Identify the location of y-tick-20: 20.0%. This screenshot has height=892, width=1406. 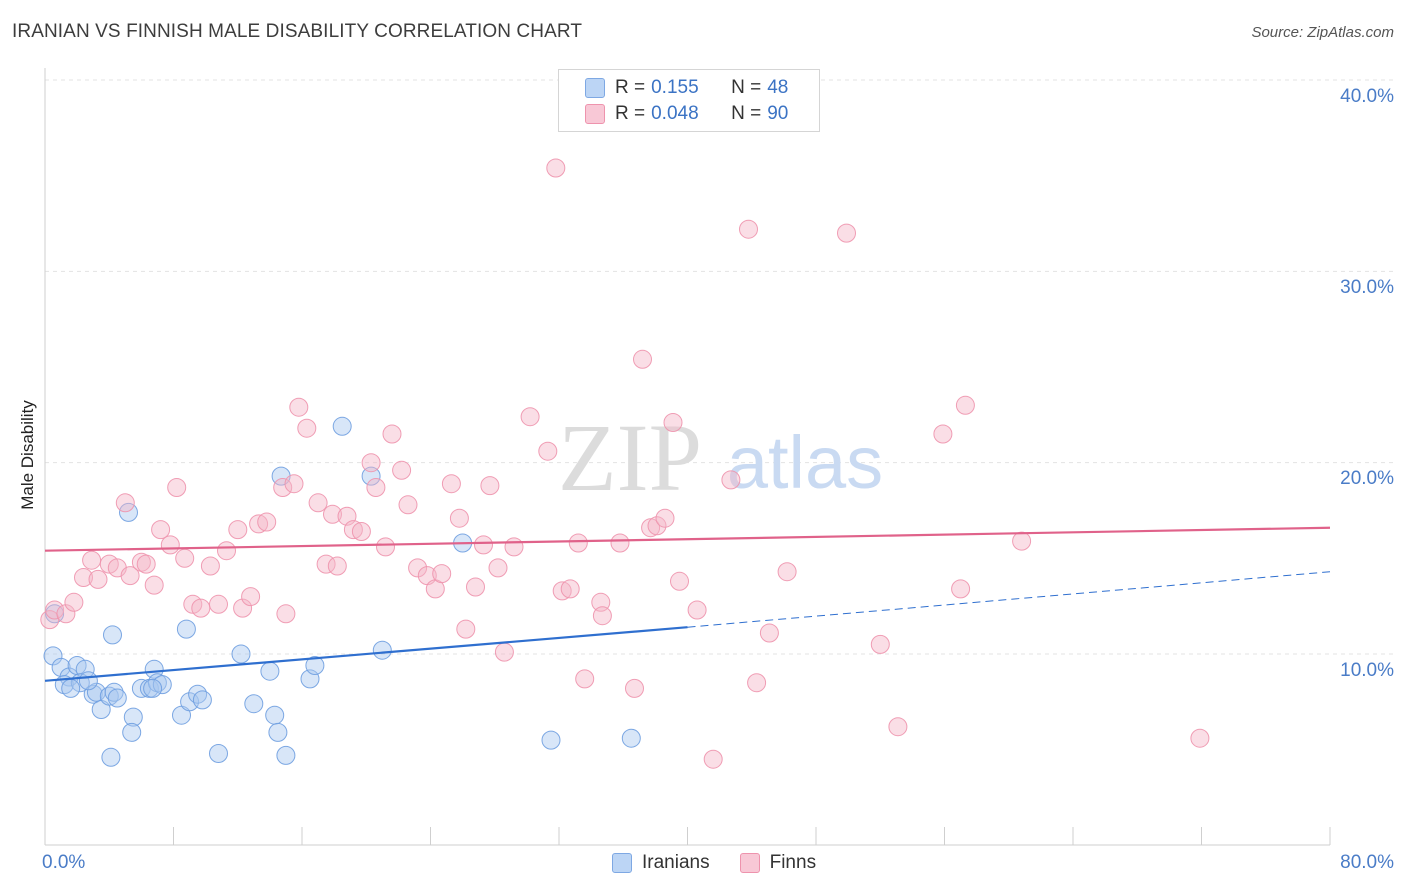
(1367, 478).